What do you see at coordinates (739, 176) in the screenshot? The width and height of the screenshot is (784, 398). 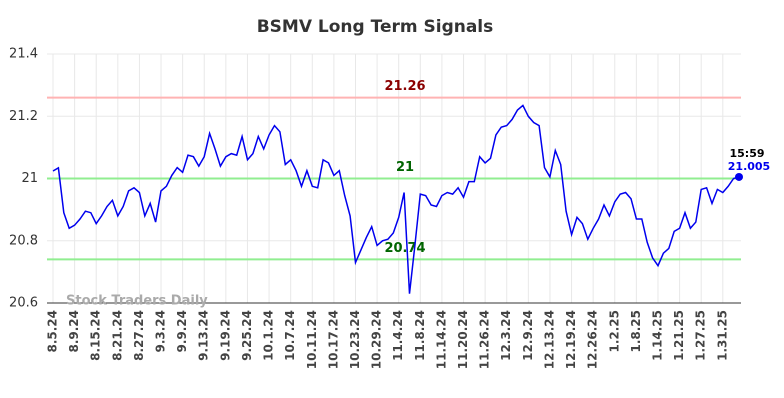 I see `last-point` at bounding box center [739, 176].